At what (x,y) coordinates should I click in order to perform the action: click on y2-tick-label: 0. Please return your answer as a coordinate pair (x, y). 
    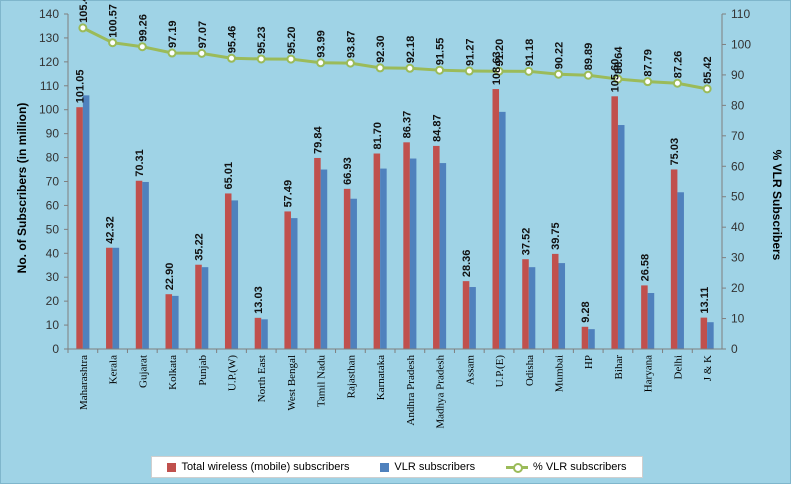
    Looking at the image, I should click on (734, 349).